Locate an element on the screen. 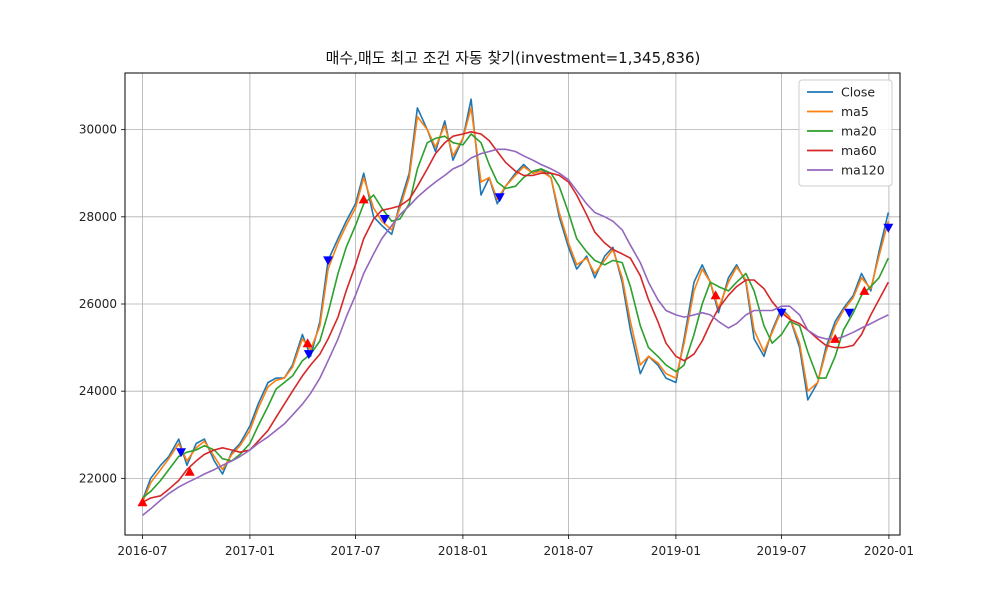 The image size is (1000, 600). legend-label-ma20: ma20 is located at coordinates (859, 131).